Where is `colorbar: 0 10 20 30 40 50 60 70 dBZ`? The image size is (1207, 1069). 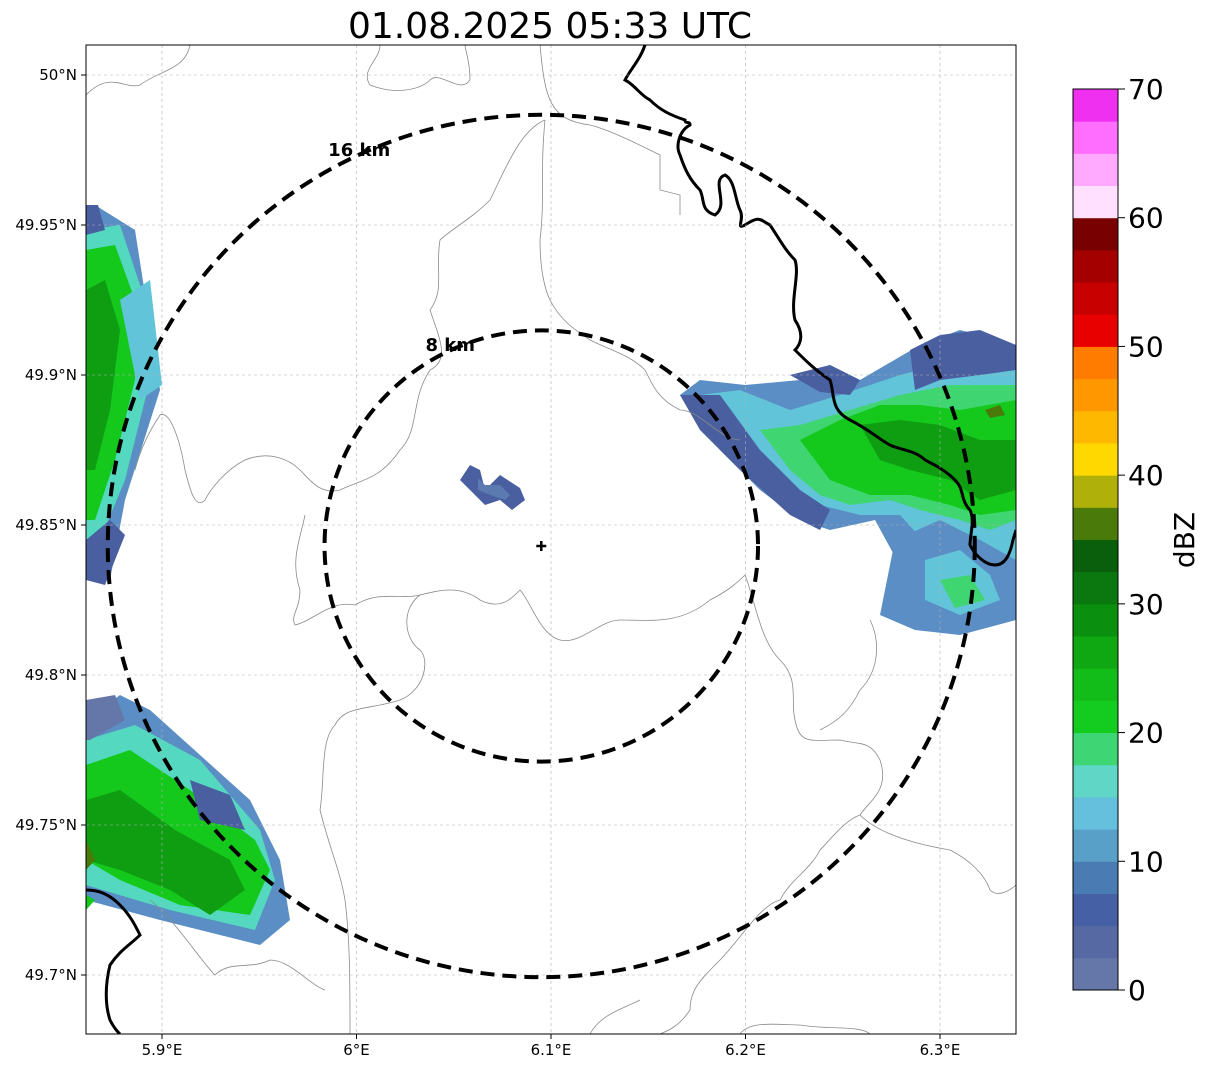 colorbar: 0 10 20 30 40 50 60 70 dBZ is located at coordinates (1136, 540).